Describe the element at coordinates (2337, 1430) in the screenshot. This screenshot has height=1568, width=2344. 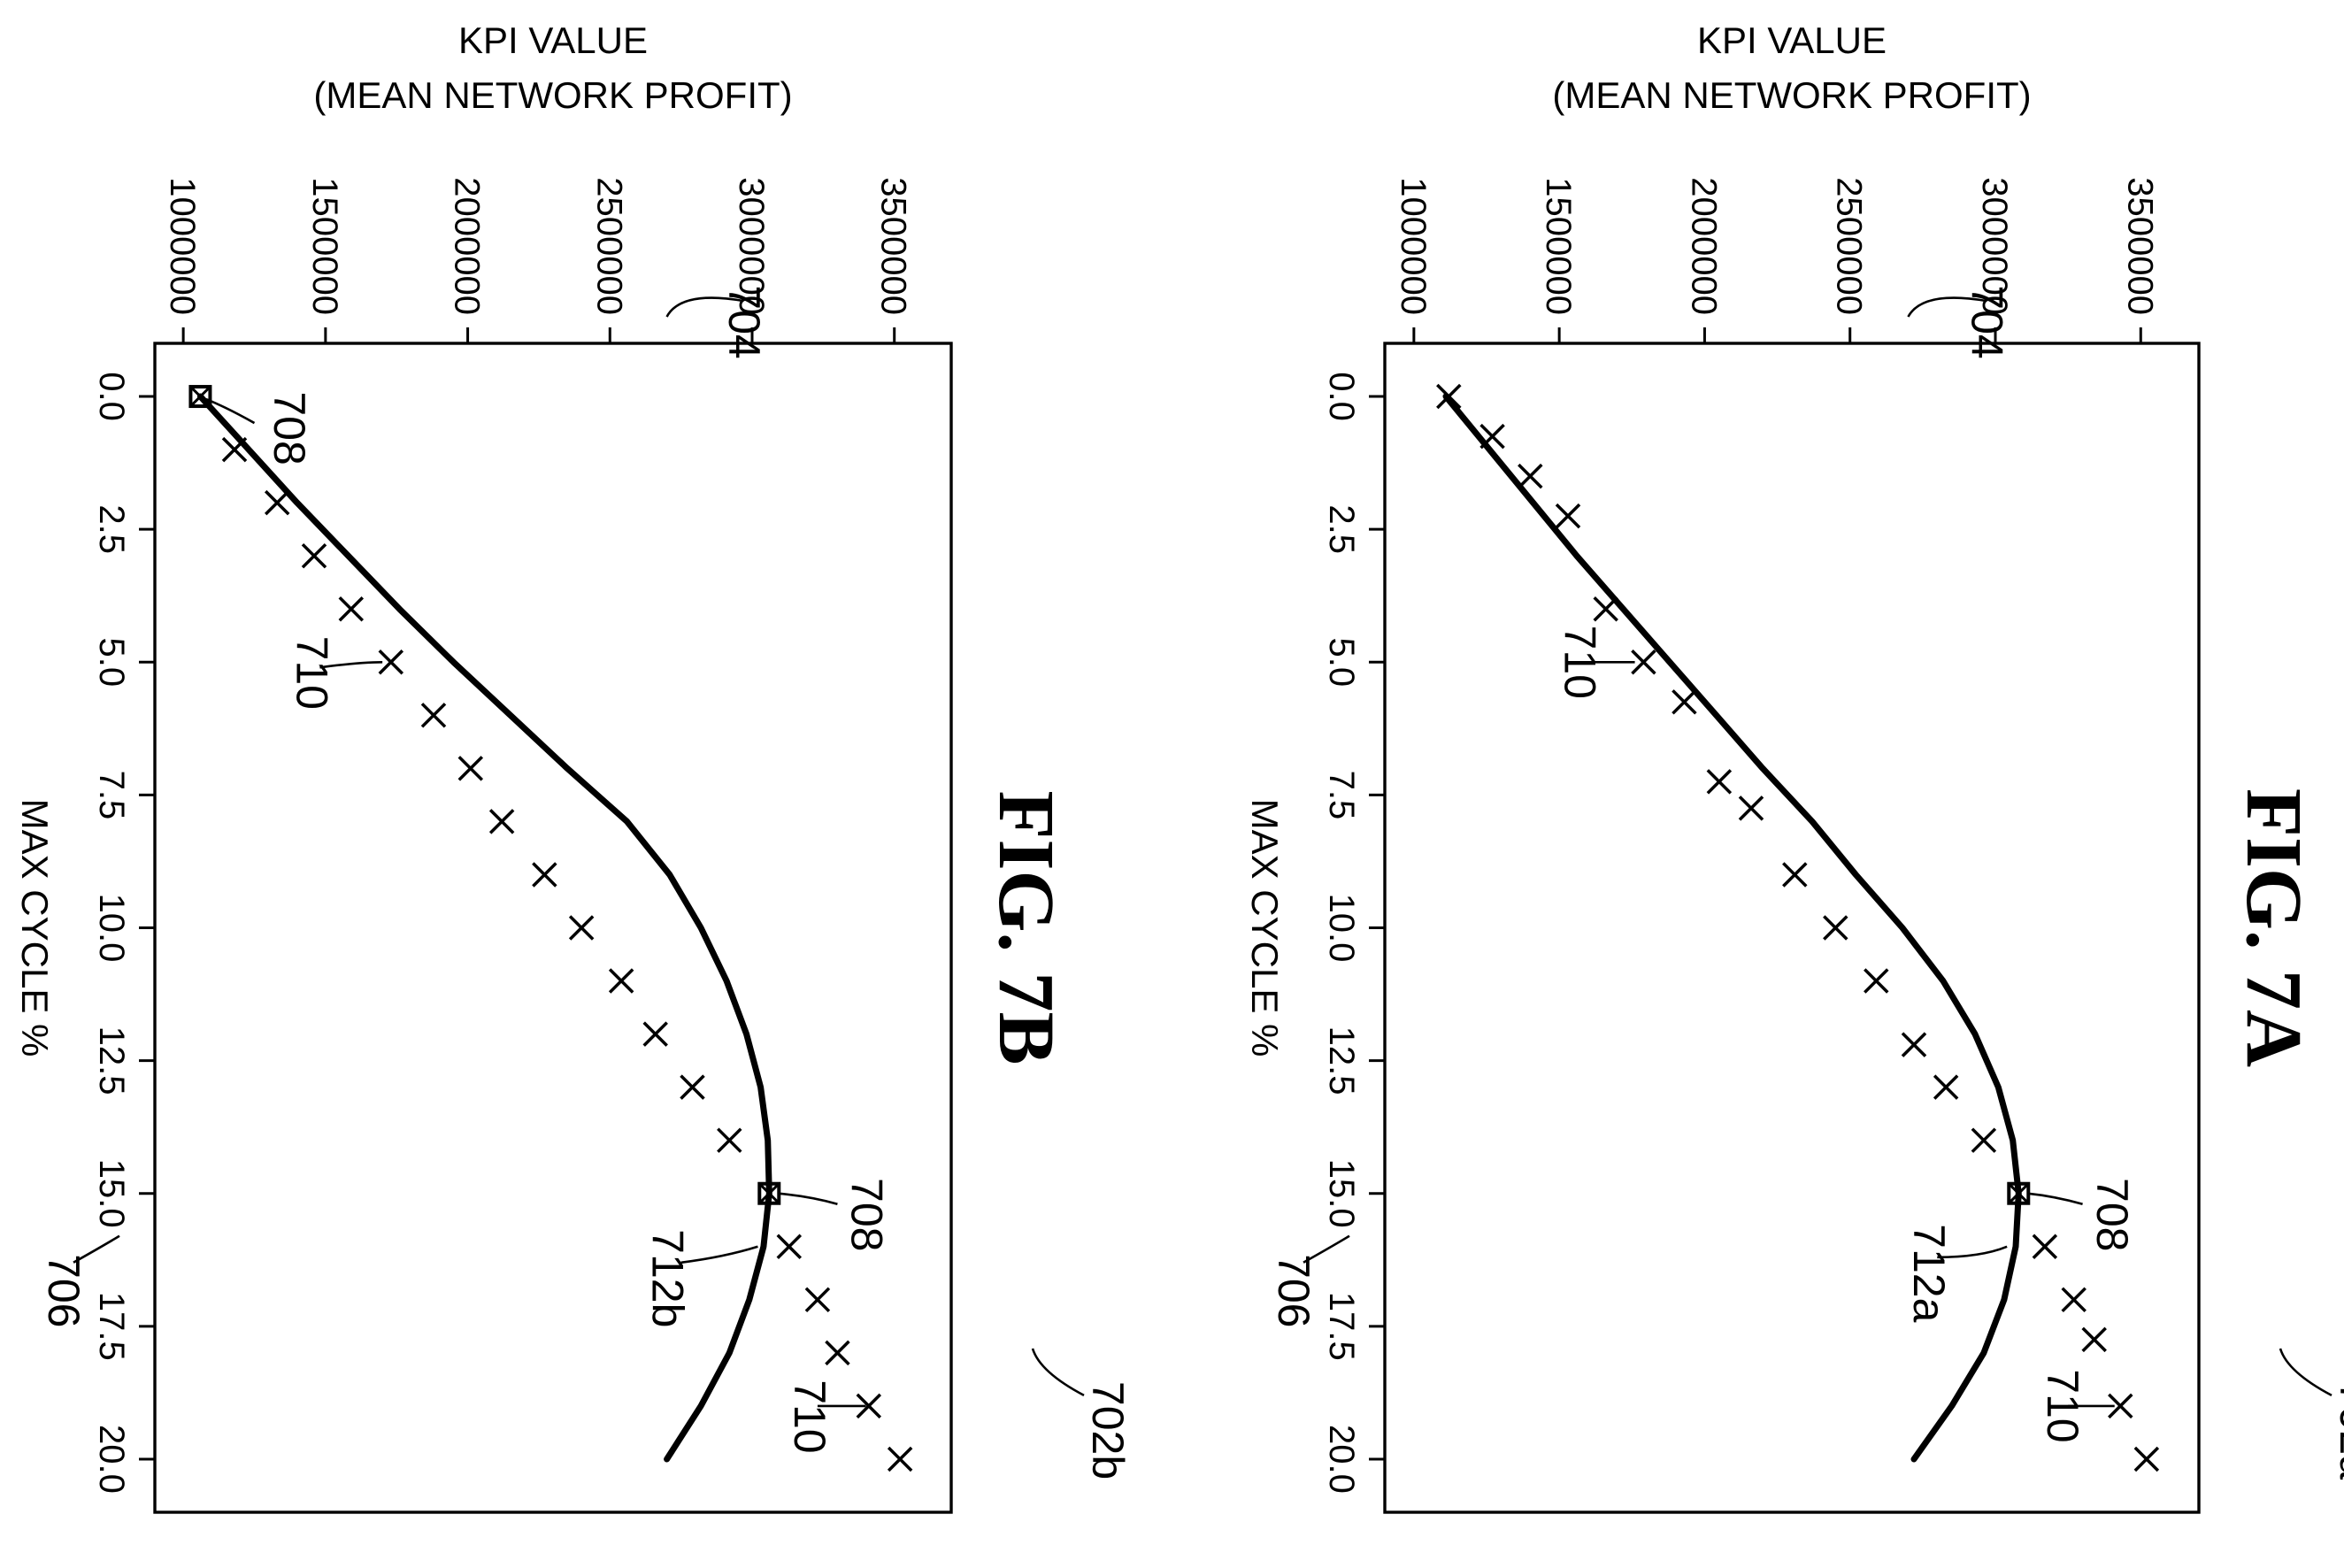
I see `figure-ref-numeral: 702a` at that location.